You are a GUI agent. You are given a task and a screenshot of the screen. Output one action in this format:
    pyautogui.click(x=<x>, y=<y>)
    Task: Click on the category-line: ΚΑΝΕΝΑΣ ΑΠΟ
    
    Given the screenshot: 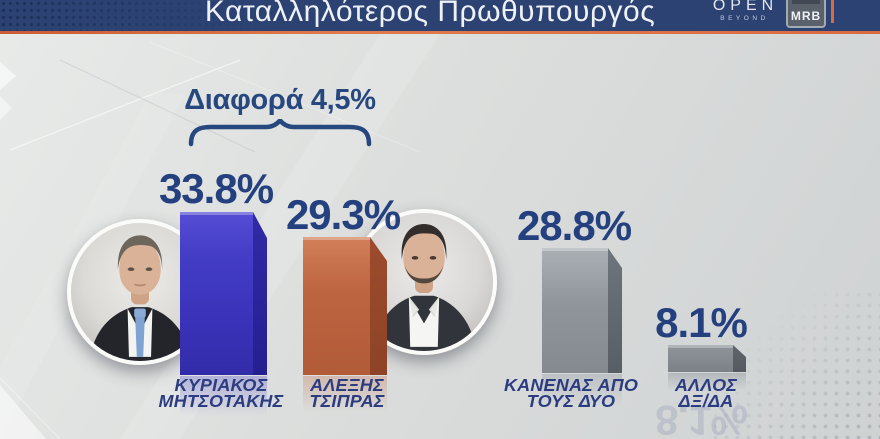 What is the action you would take?
    pyautogui.click(x=571, y=385)
    